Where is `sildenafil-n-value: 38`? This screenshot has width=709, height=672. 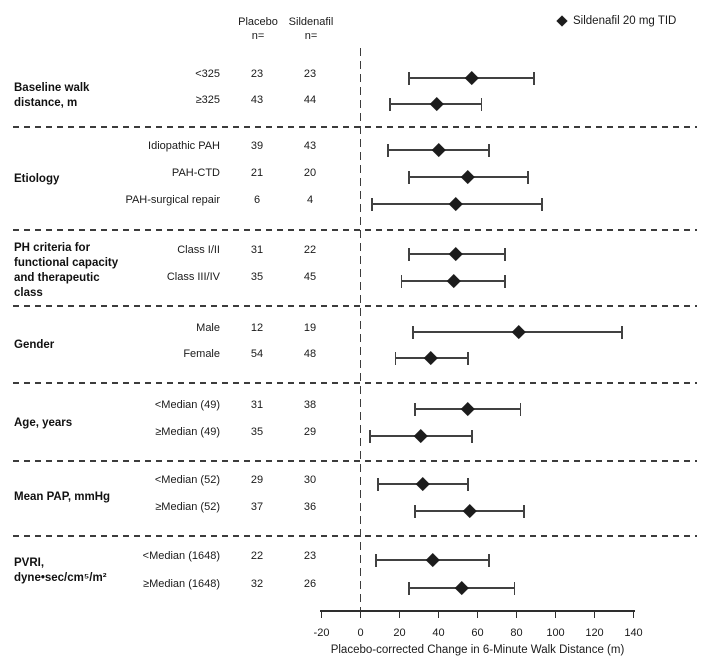 sildenafil-n-value: 38 is located at coordinates (310, 405).